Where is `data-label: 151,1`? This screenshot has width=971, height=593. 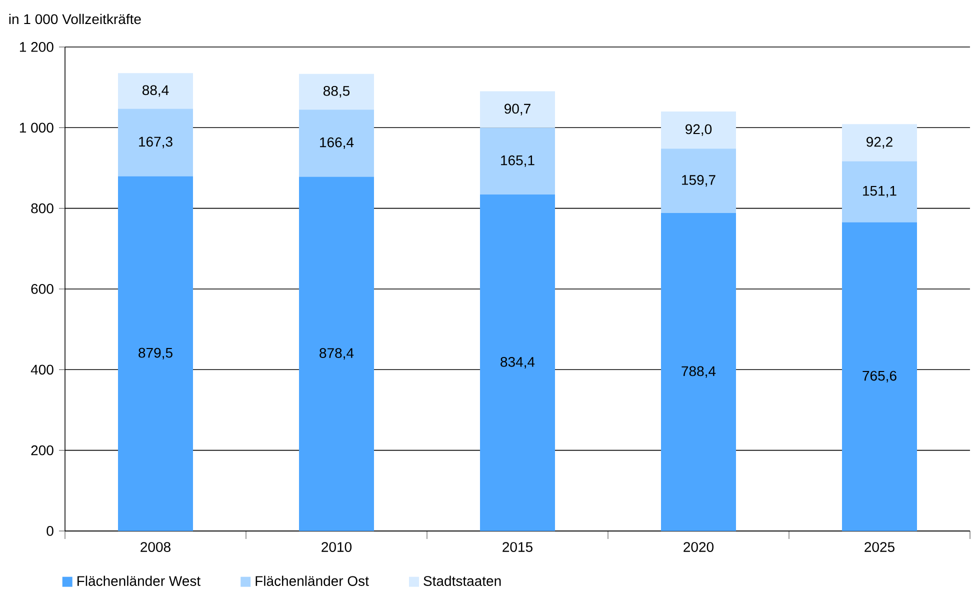 data-label: 151,1 is located at coordinates (879, 192).